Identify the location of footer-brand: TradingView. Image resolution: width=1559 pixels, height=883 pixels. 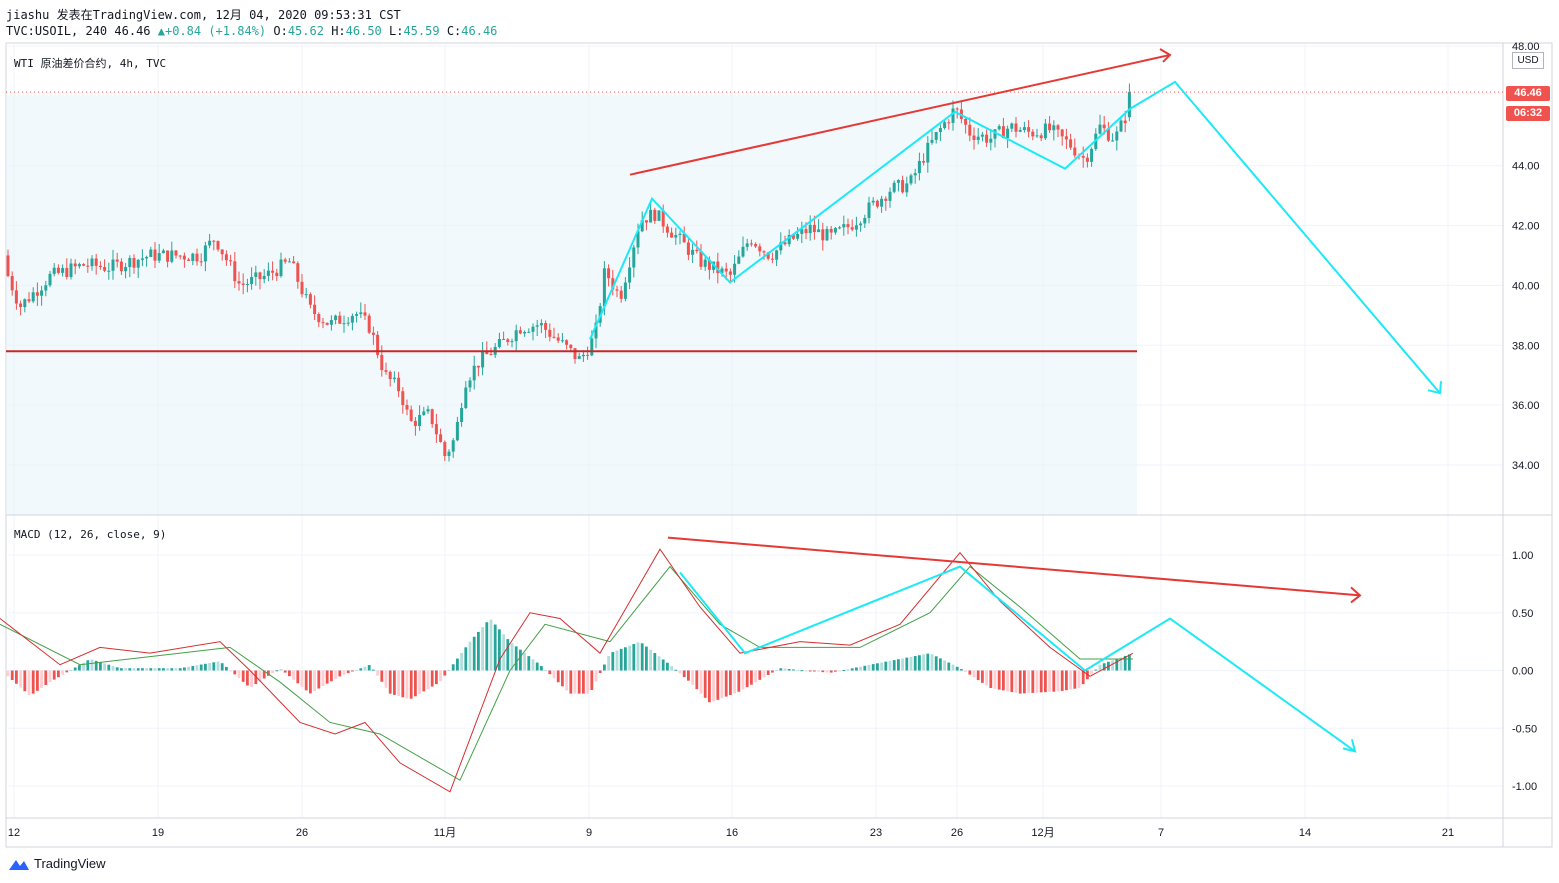
(57, 863).